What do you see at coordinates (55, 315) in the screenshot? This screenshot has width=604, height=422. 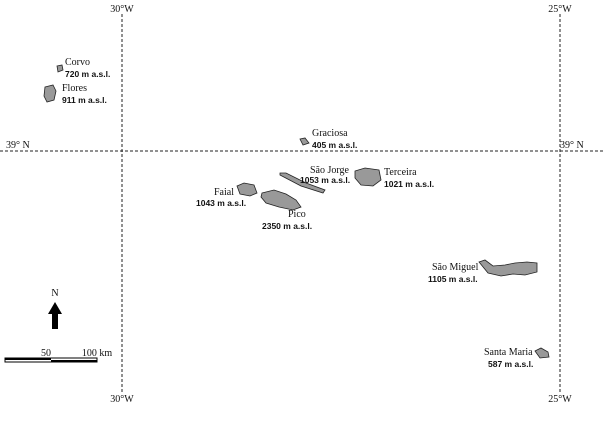 I see `north-arrow` at bounding box center [55, 315].